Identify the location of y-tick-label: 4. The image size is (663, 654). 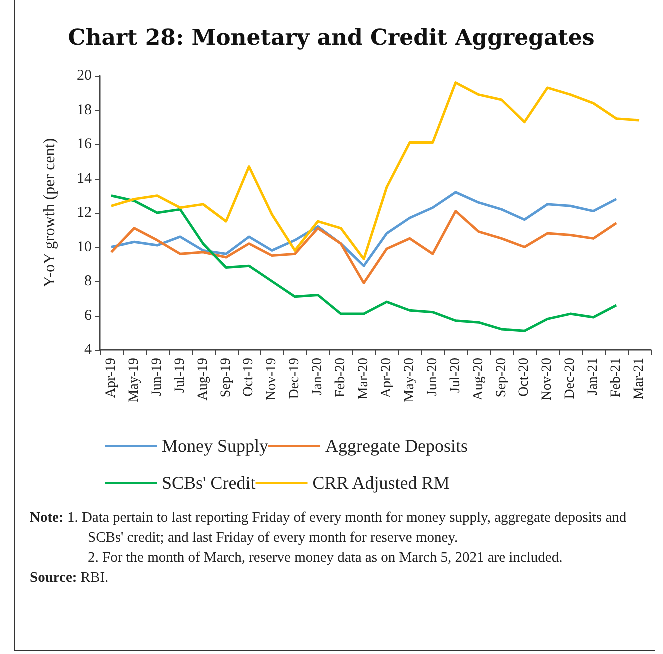
(88, 350).